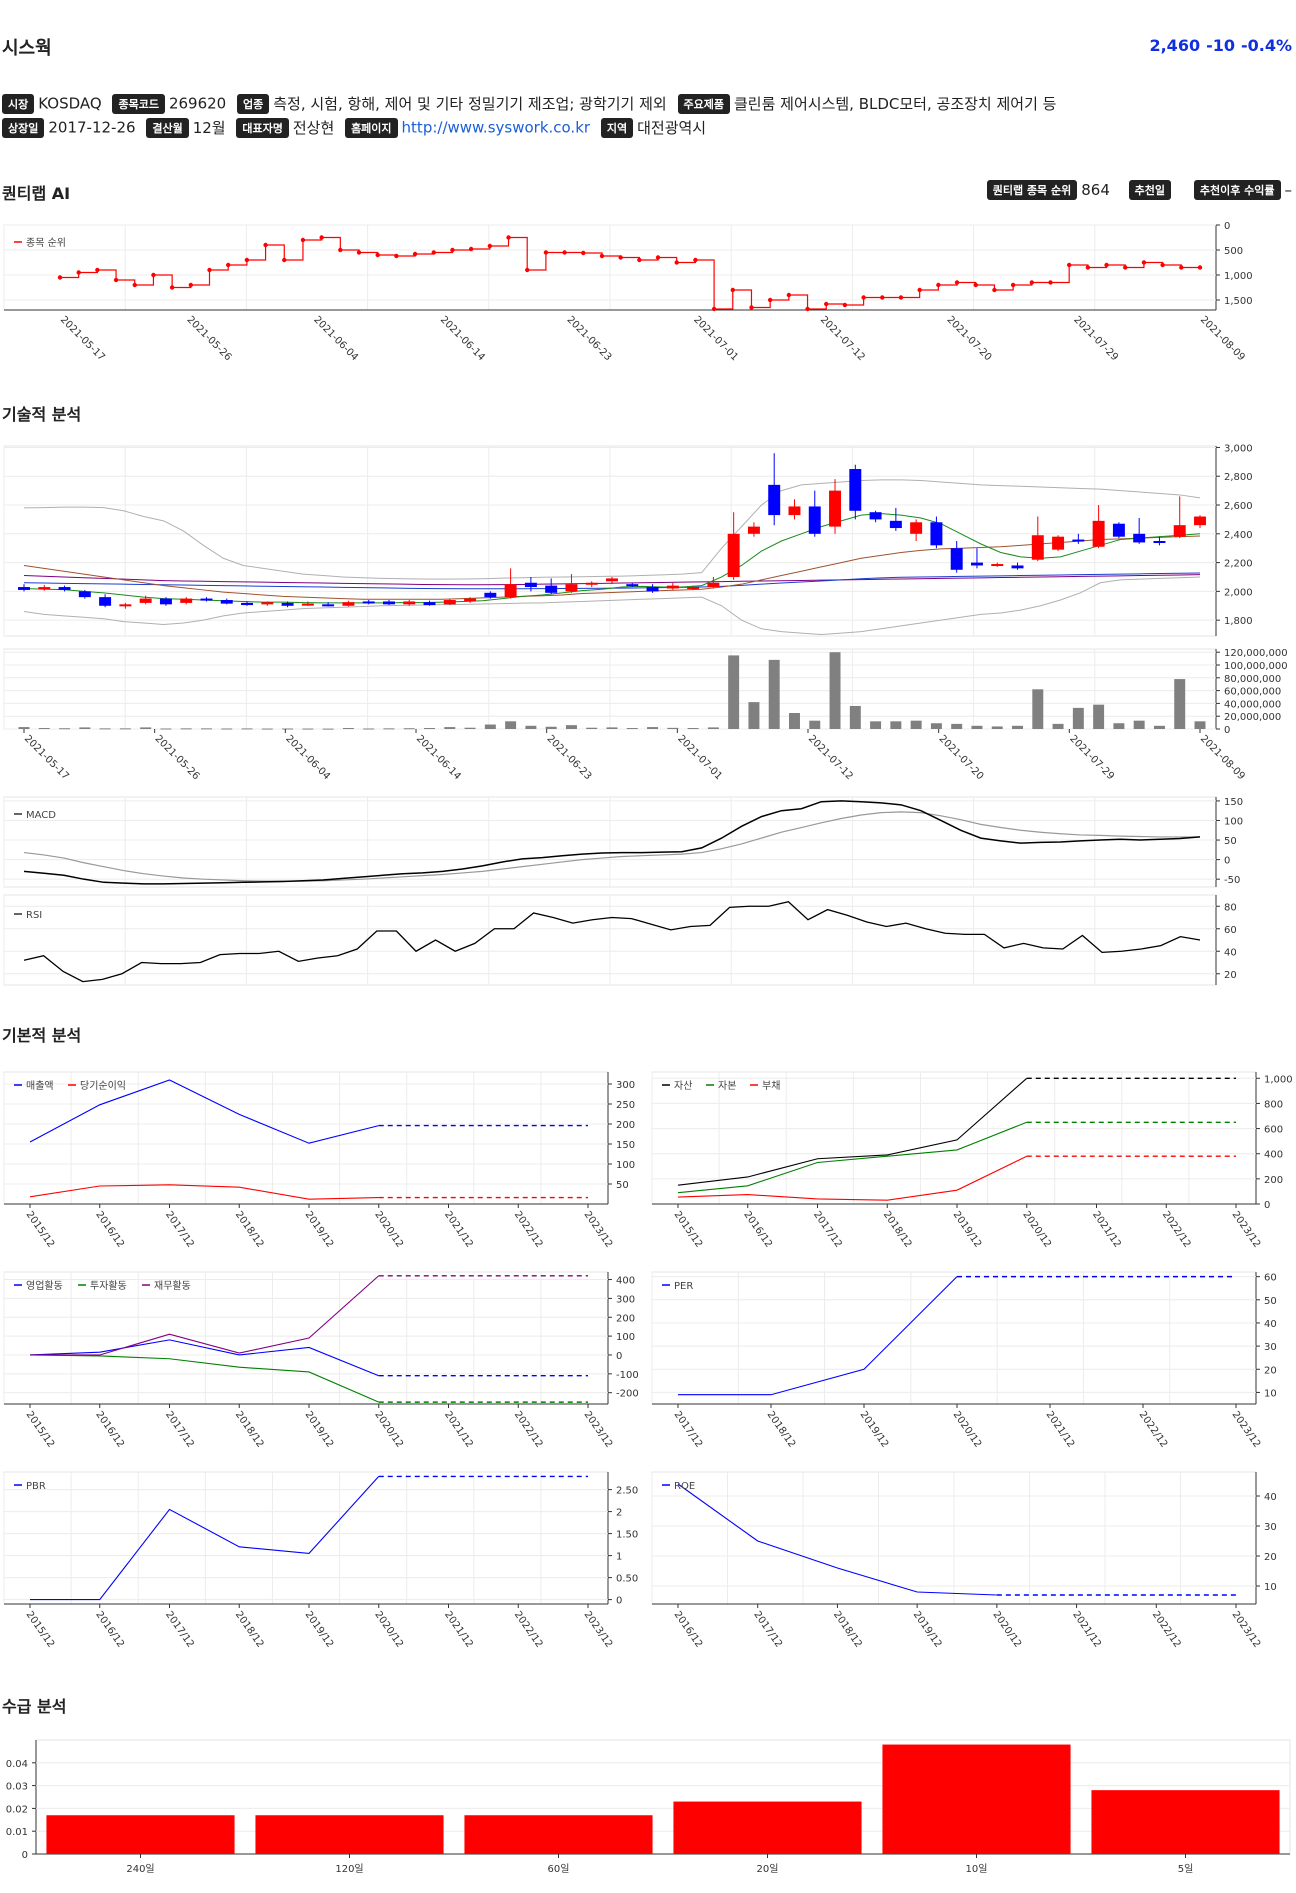 The image size is (1296, 1893). Describe the element at coordinates (209, 128) in the screenshot. I see `fiscal-month-value: 12월` at that location.